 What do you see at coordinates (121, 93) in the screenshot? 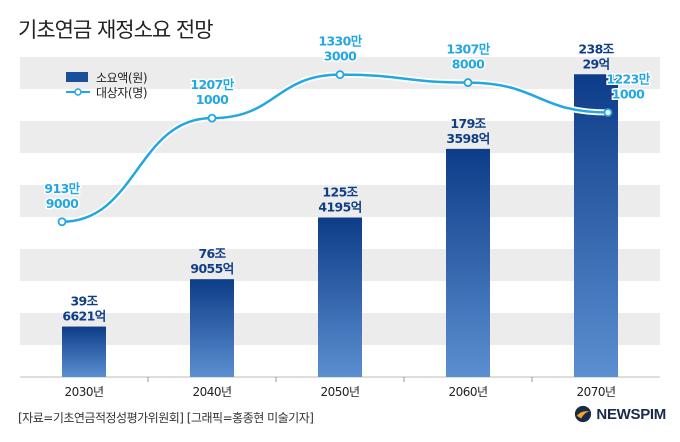
I see `legend-line-label: 대상자(명)` at bounding box center [121, 93].